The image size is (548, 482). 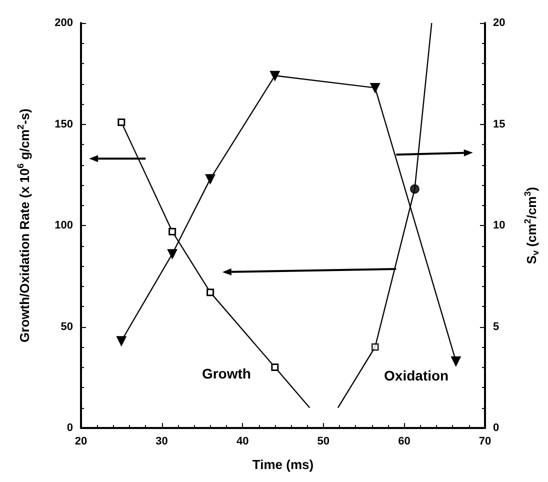 What do you see at coordinates (496, 326) in the screenshot?
I see `y2-tick-label: 5` at bounding box center [496, 326].